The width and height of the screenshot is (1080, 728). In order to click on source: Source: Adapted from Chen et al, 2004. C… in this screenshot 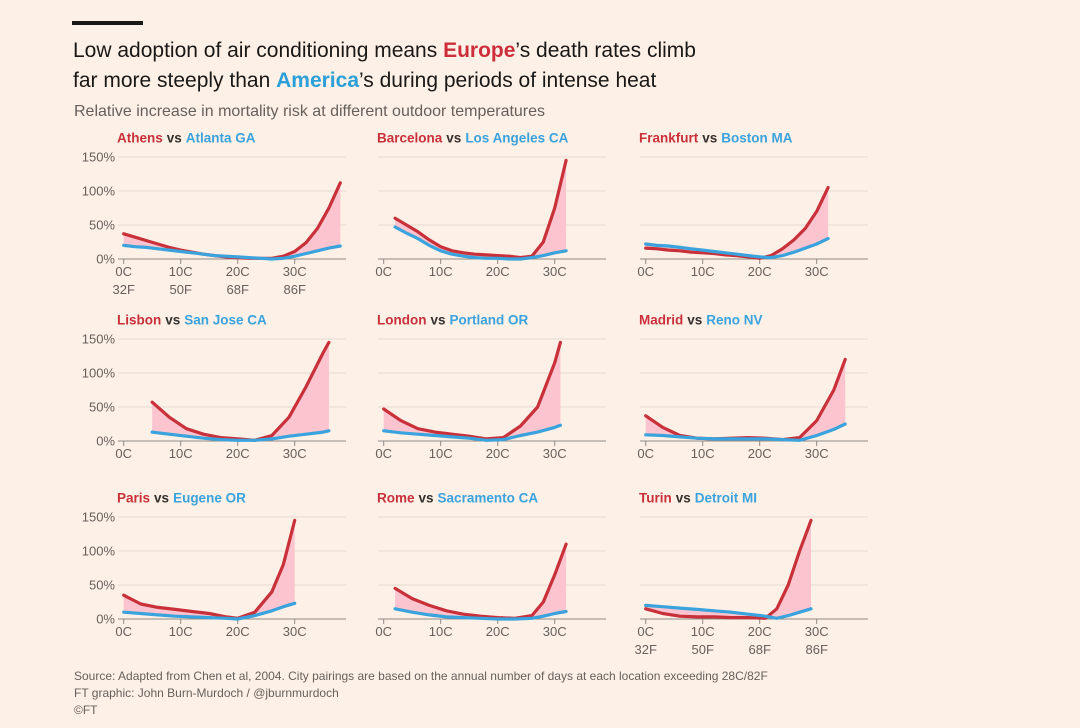, I will do `click(421, 676)`.